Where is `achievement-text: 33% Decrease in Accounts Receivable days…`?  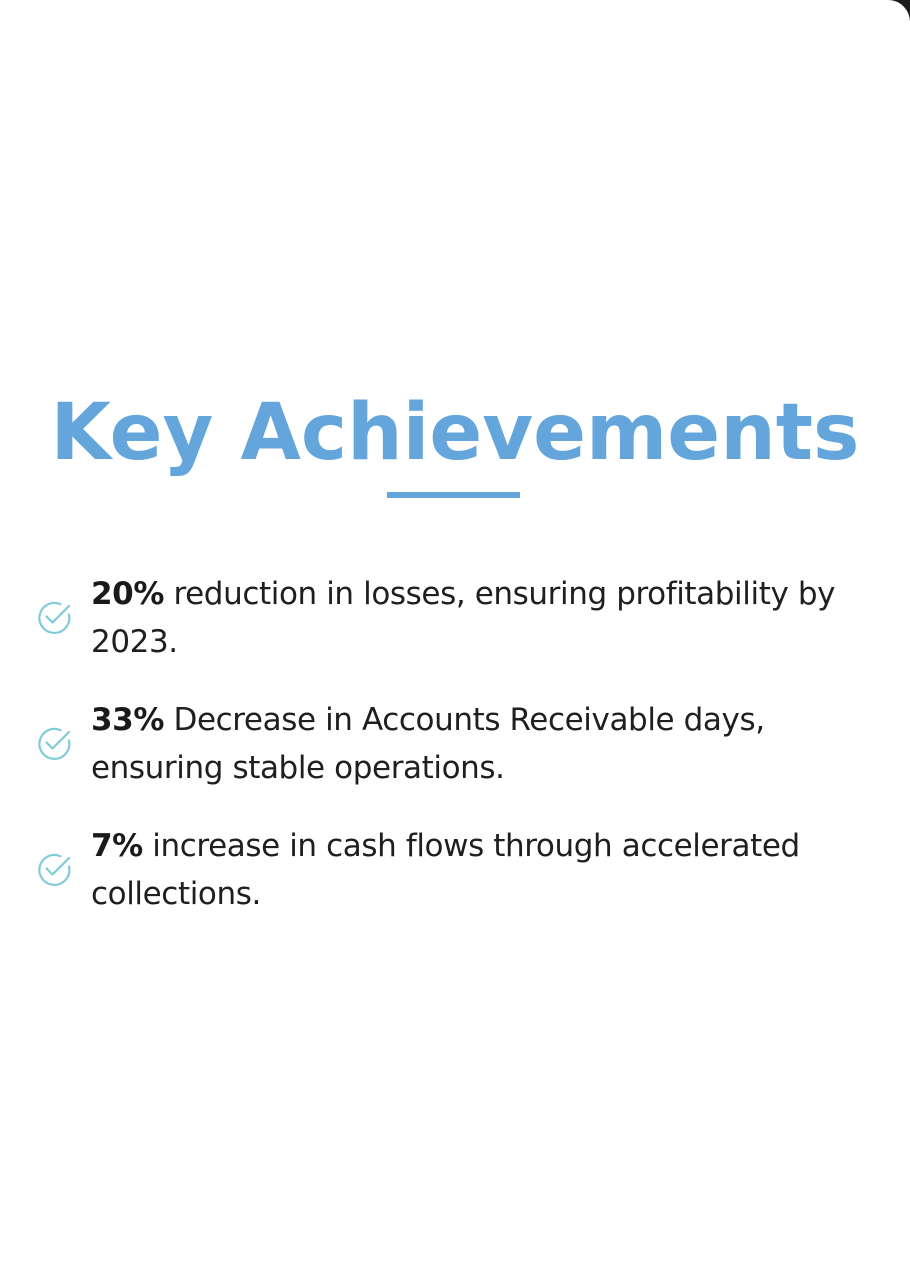 achievement-text: 33% Decrease in Accounts Receivable days… is located at coordinates (486, 744).